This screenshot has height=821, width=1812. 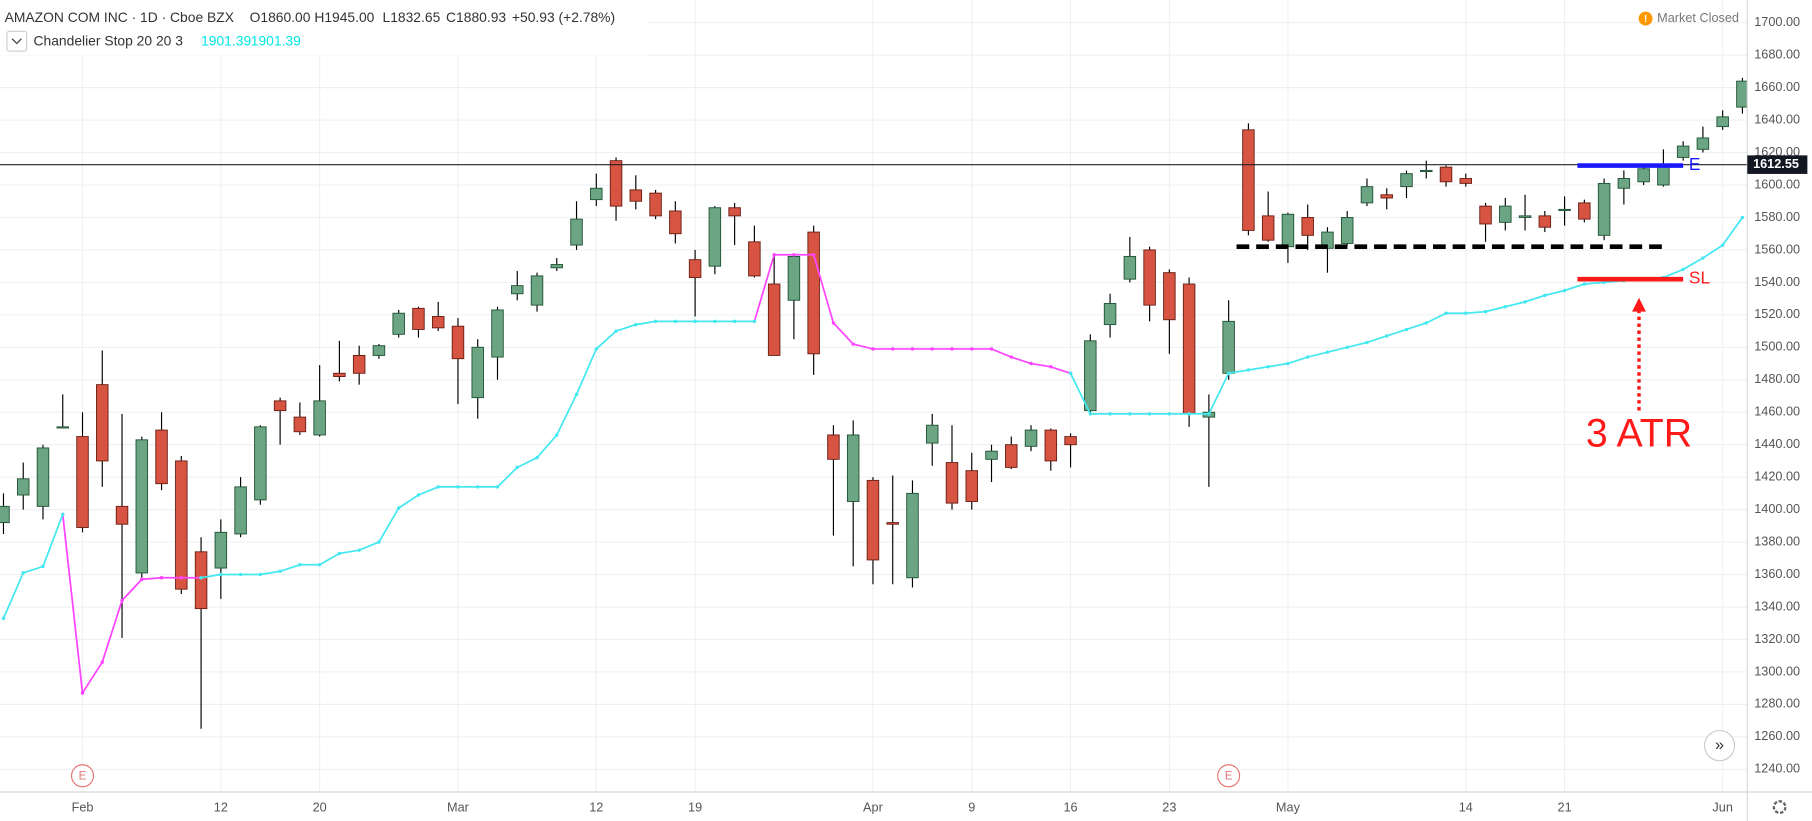 I want to click on y-tick-label: 1280.00, so click(x=1777, y=703).